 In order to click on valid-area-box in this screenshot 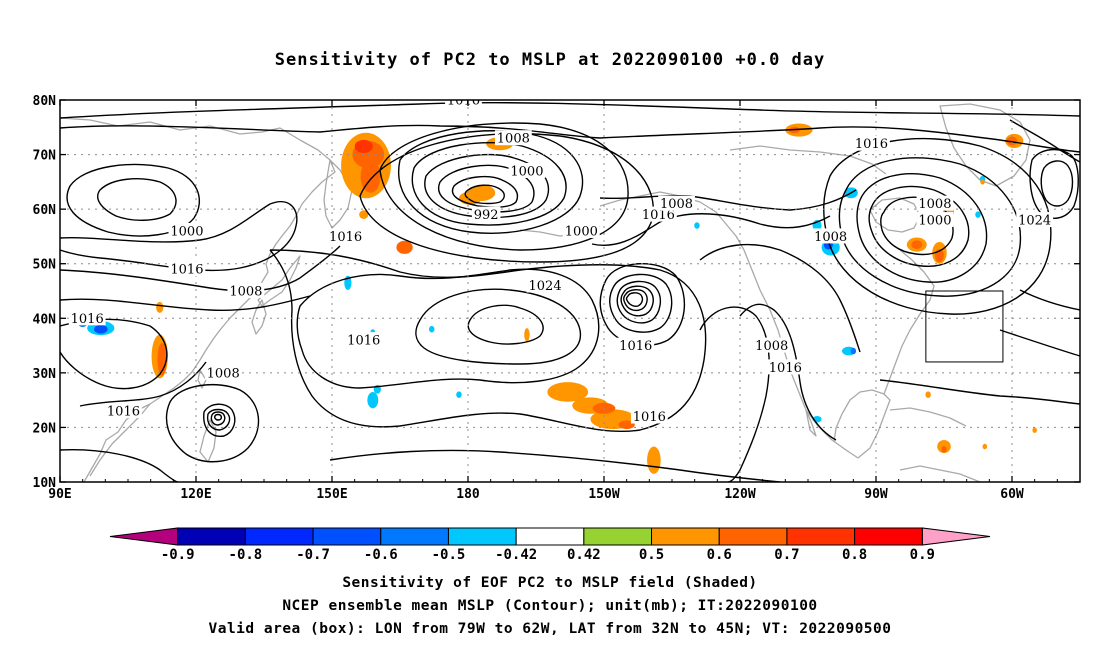, I will do `click(964, 326)`.